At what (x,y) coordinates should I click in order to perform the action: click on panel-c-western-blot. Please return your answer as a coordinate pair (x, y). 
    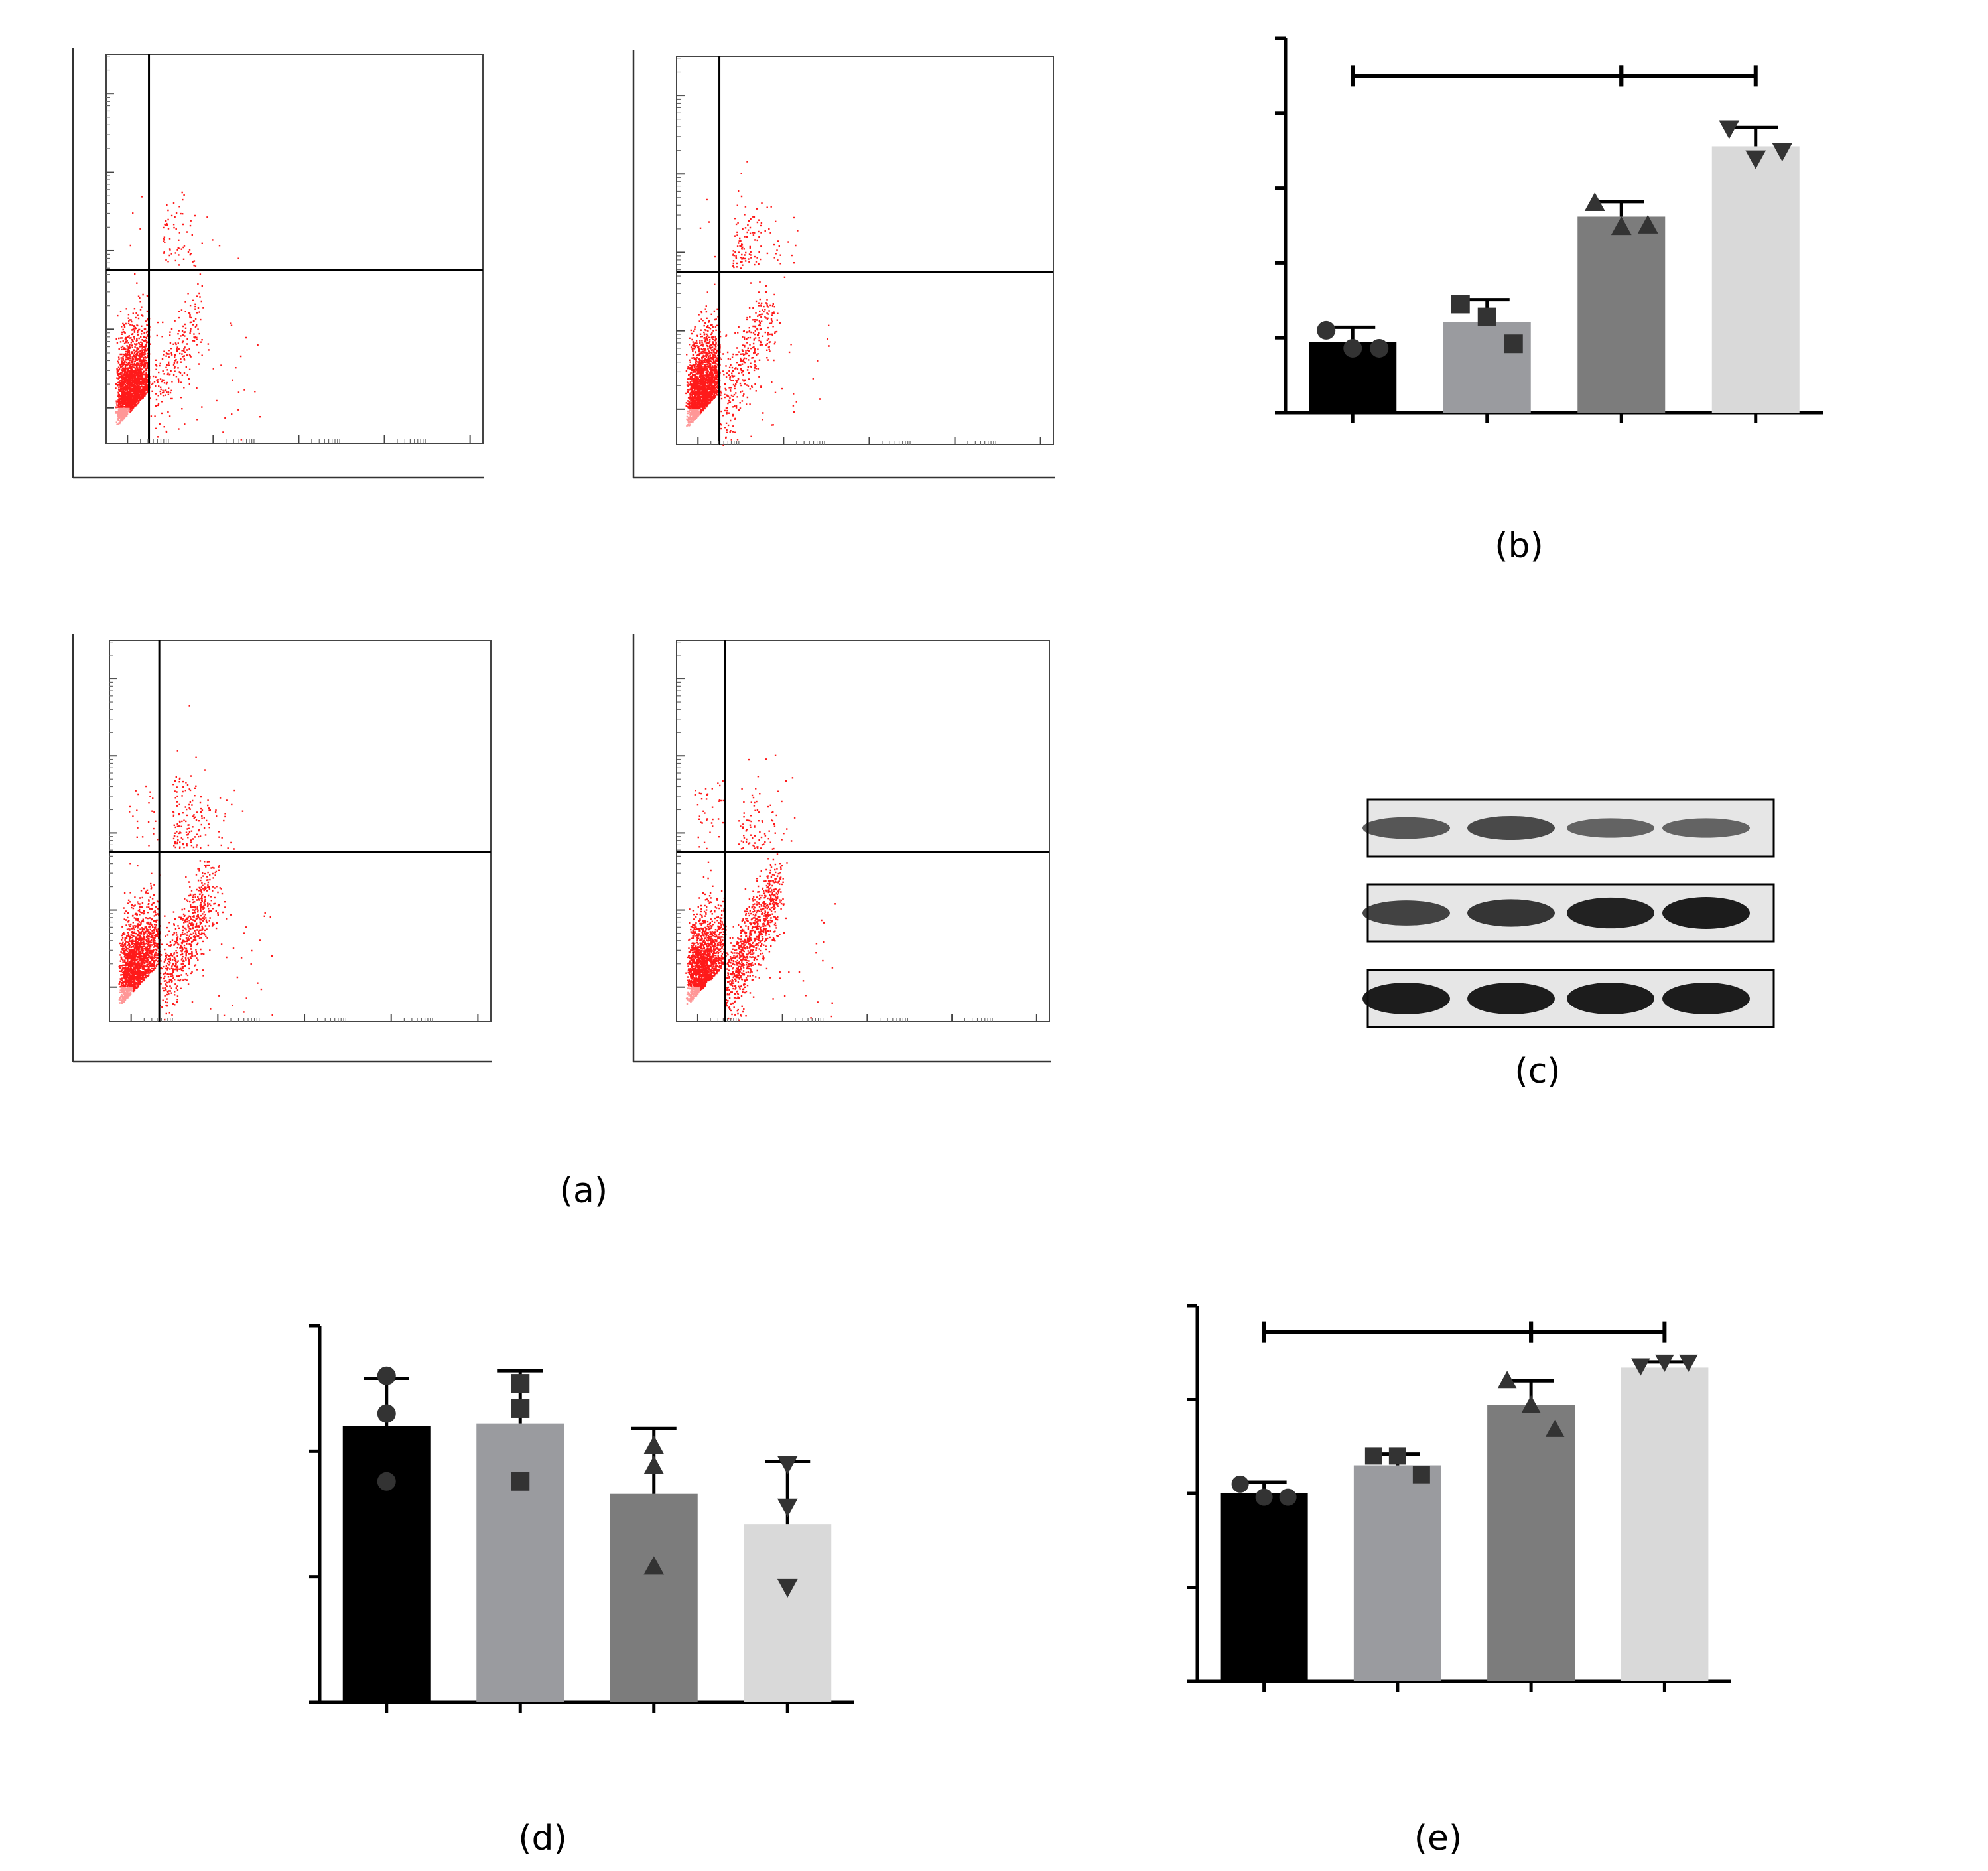
    Looking at the image, I should click on (1569, 913).